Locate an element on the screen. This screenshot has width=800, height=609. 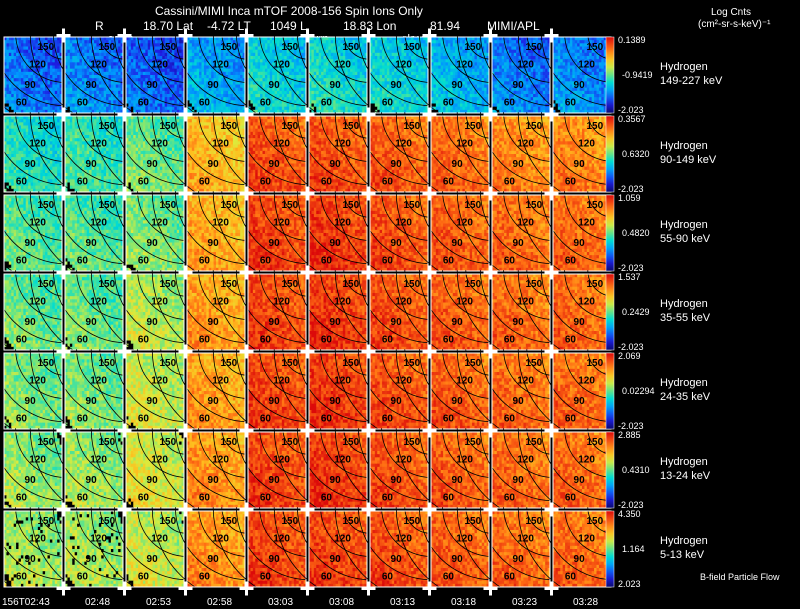
colorbar-max-label: 0.3567 is located at coordinates (632, 119).